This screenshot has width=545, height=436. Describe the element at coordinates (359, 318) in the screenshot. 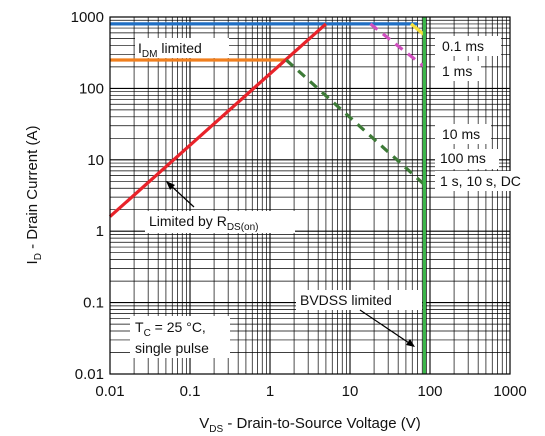

I see `bvdss-limited-label: BVDSS limited` at that location.